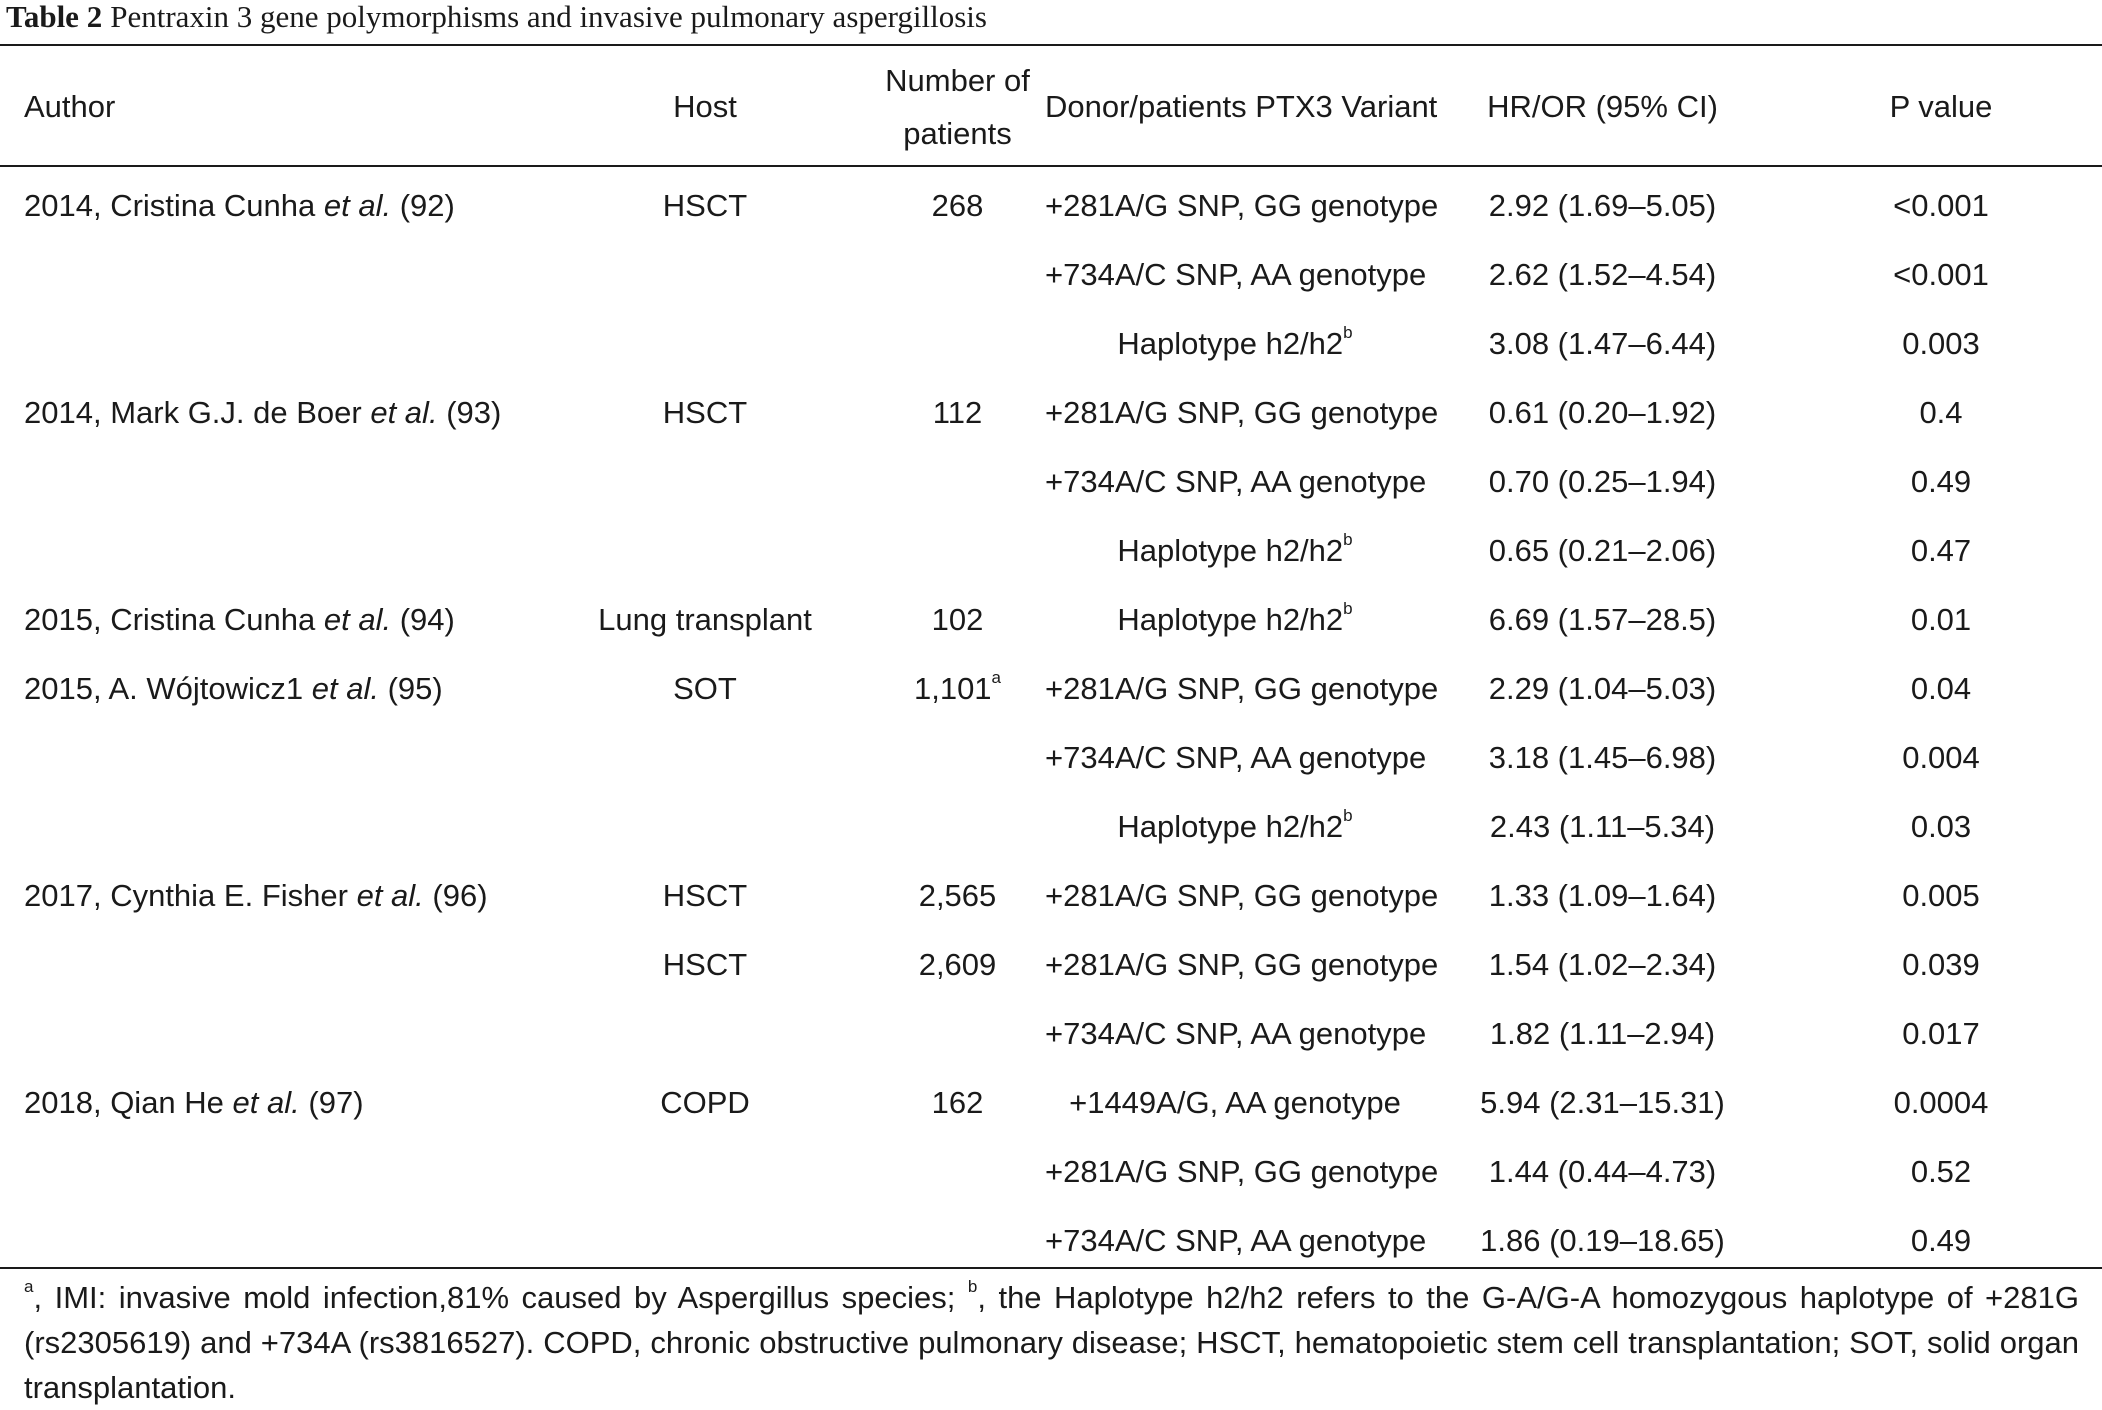 The height and width of the screenshot is (1410, 2102). I want to click on patients-value: 2,565, so click(957, 895).